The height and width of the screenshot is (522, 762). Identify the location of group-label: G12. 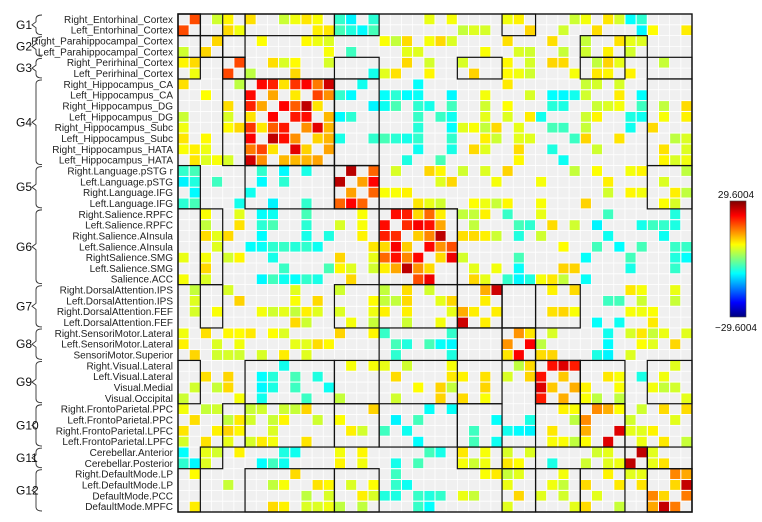
(27, 490).